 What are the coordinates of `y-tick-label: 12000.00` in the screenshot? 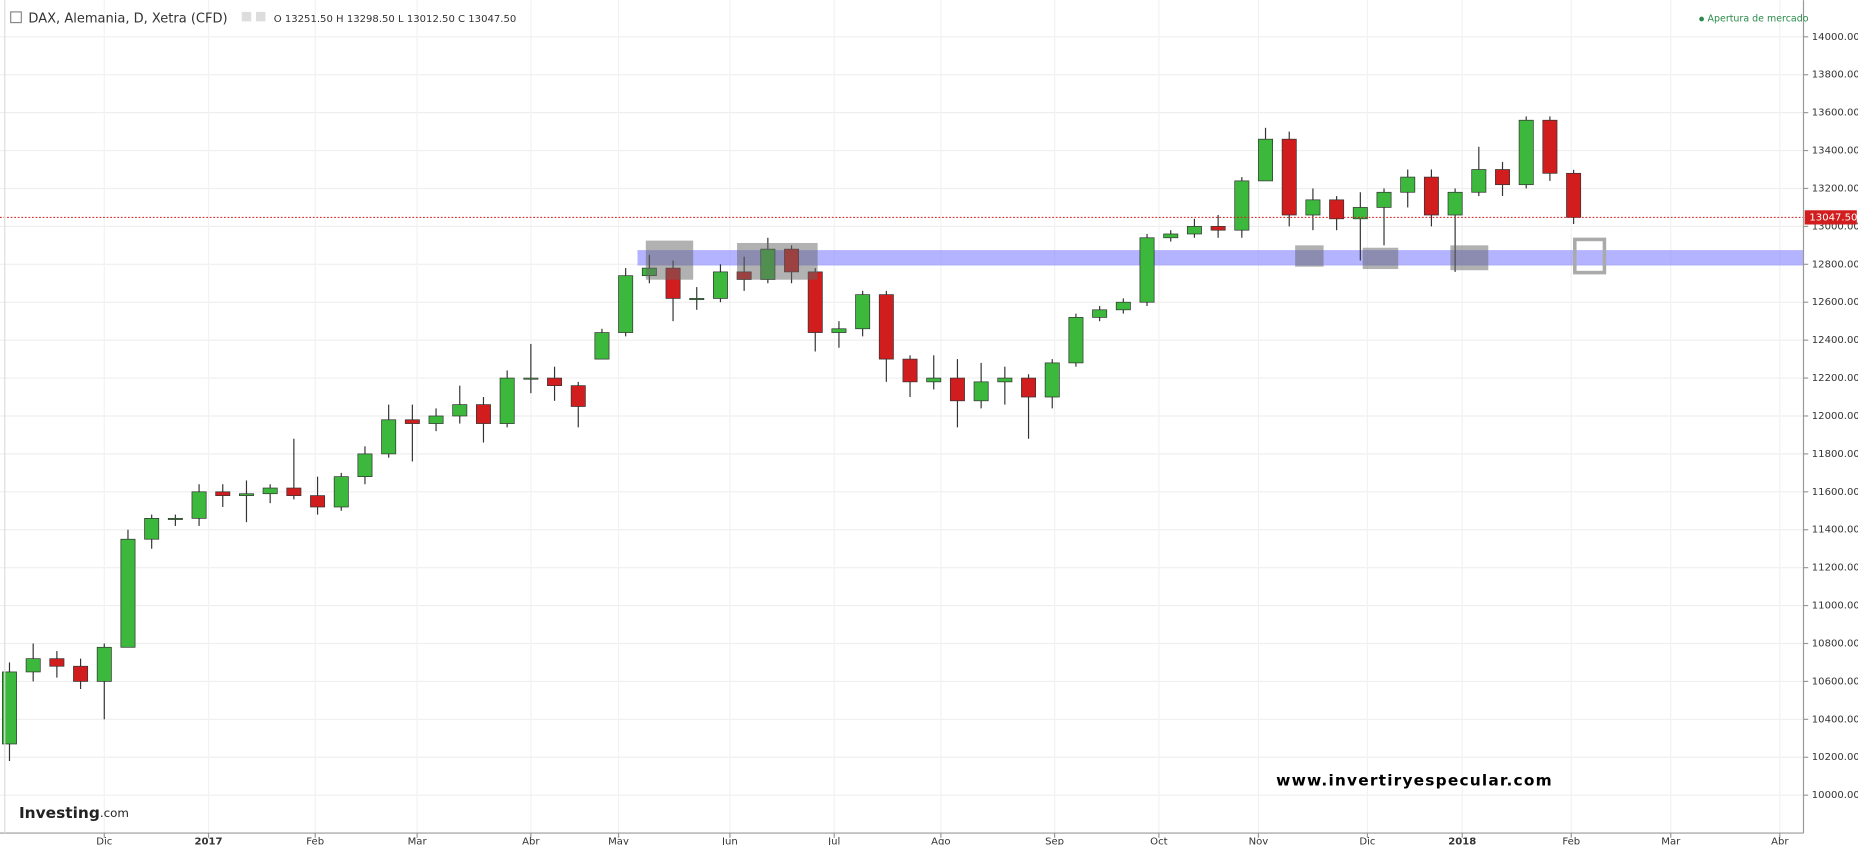 It's located at (1835, 416).